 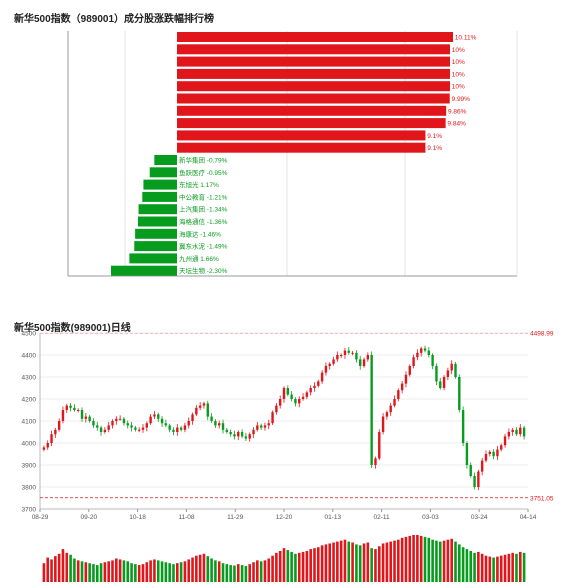 I want to click on ranking-chart-title: 新华500指数（989001）成分股涨跌幅排行榜, so click(x=114, y=19).